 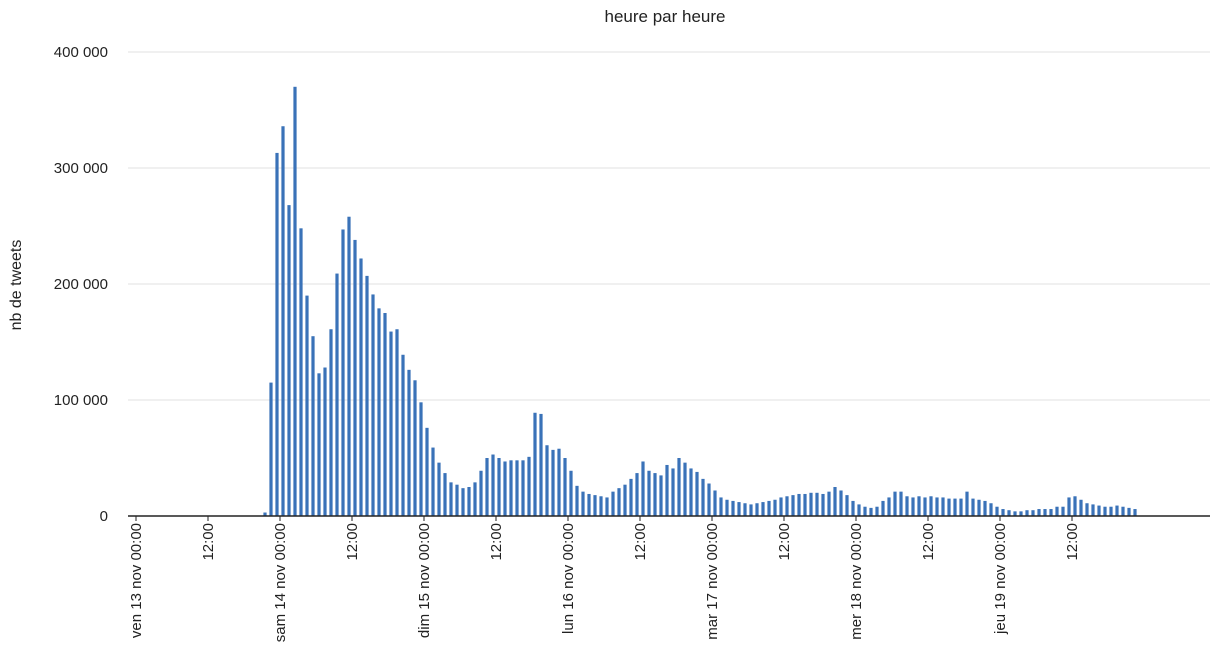 What do you see at coordinates (104, 516) in the screenshot?
I see `y-tick-label: 0` at bounding box center [104, 516].